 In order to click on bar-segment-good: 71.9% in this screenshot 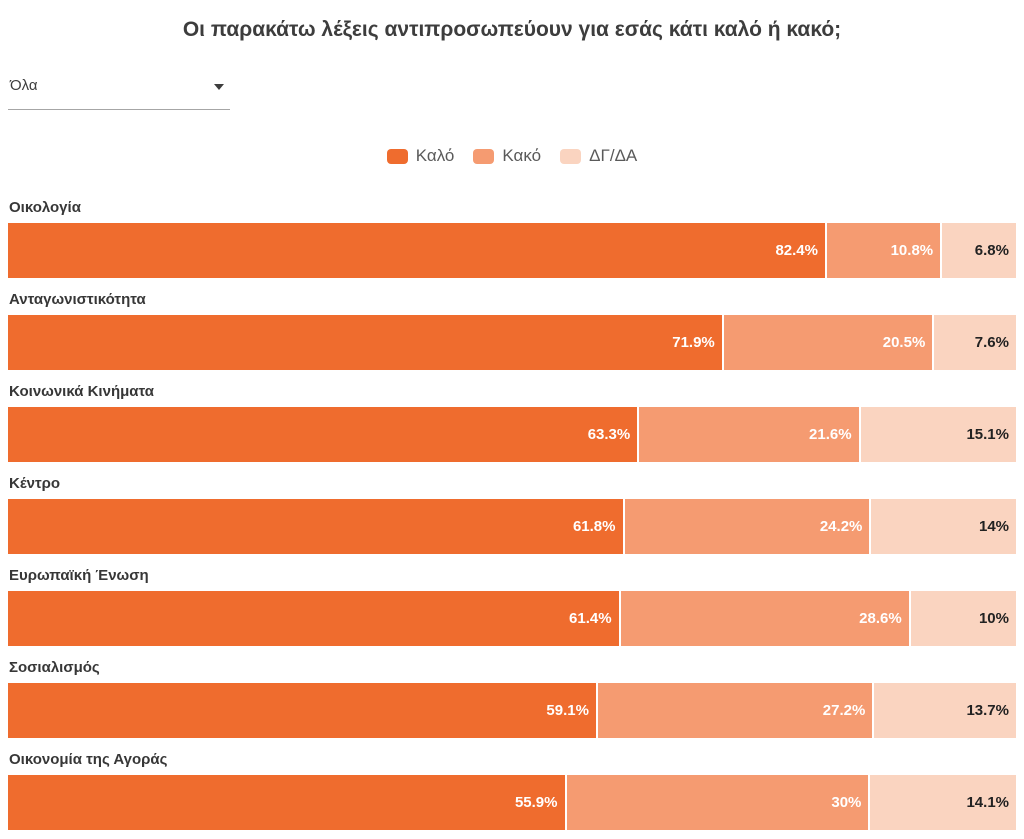, I will do `click(365, 342)`.